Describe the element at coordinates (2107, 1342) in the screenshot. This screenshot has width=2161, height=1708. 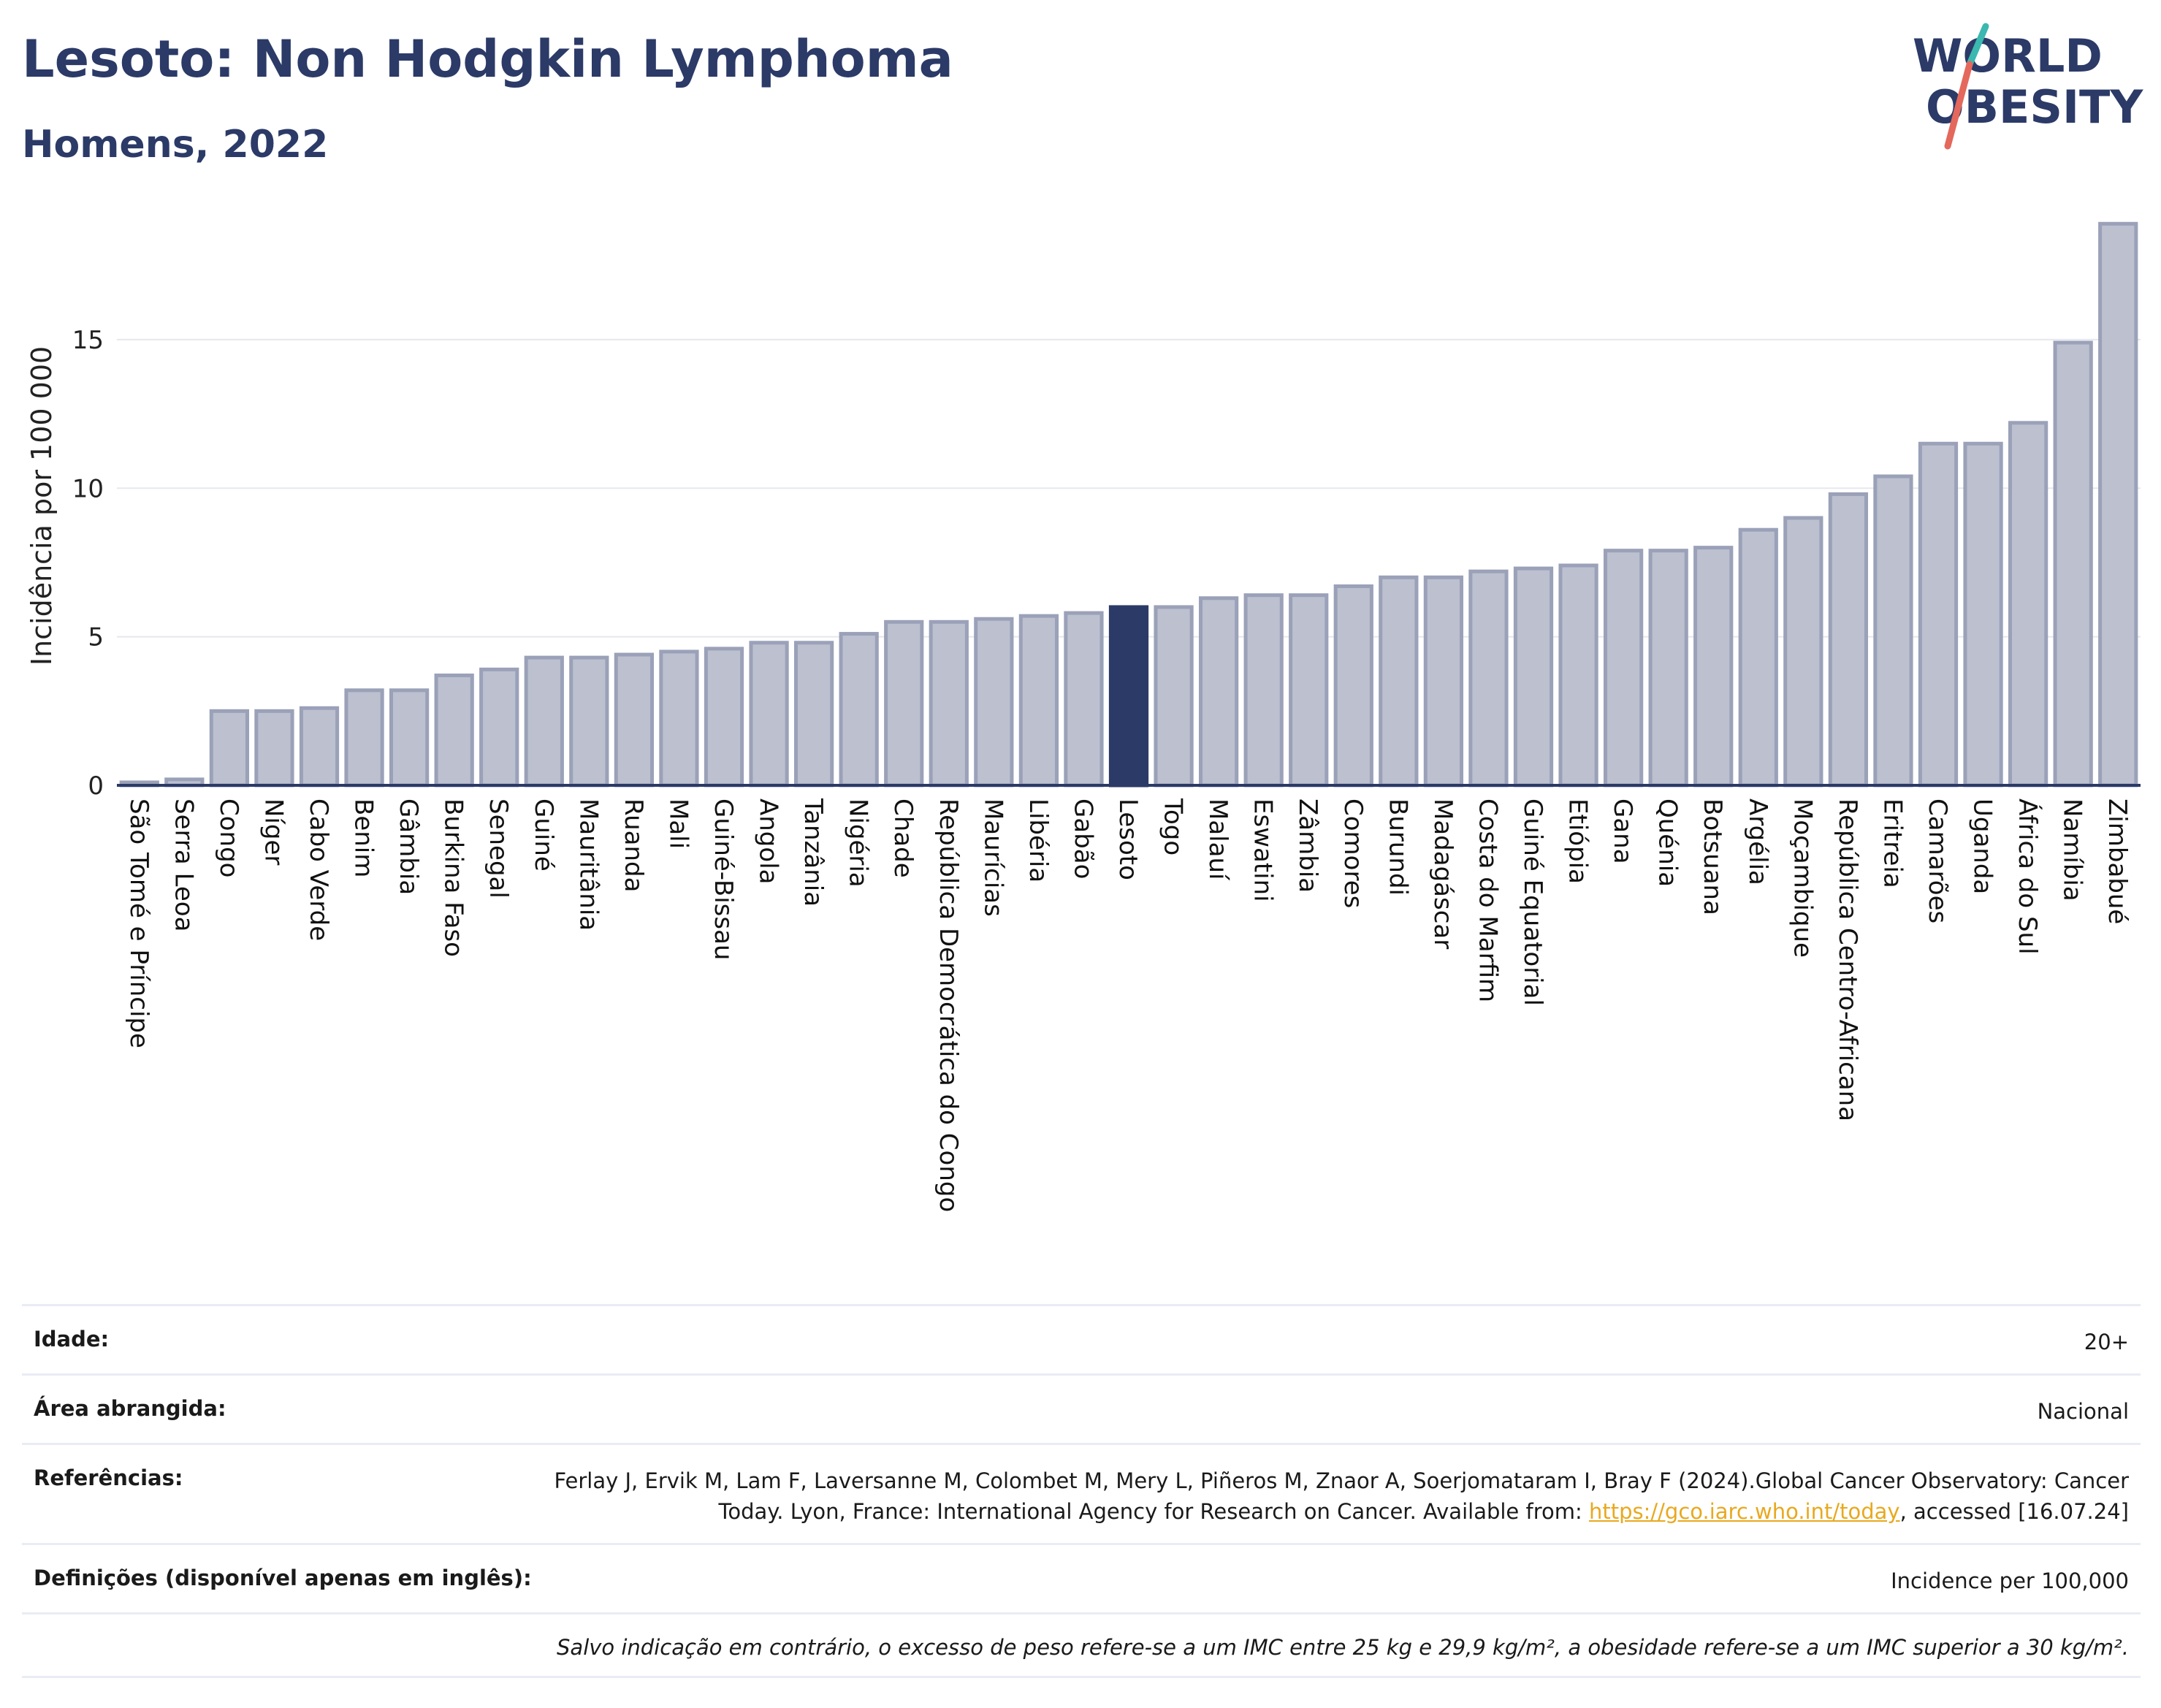
I see `age-value: 20+` at that location.